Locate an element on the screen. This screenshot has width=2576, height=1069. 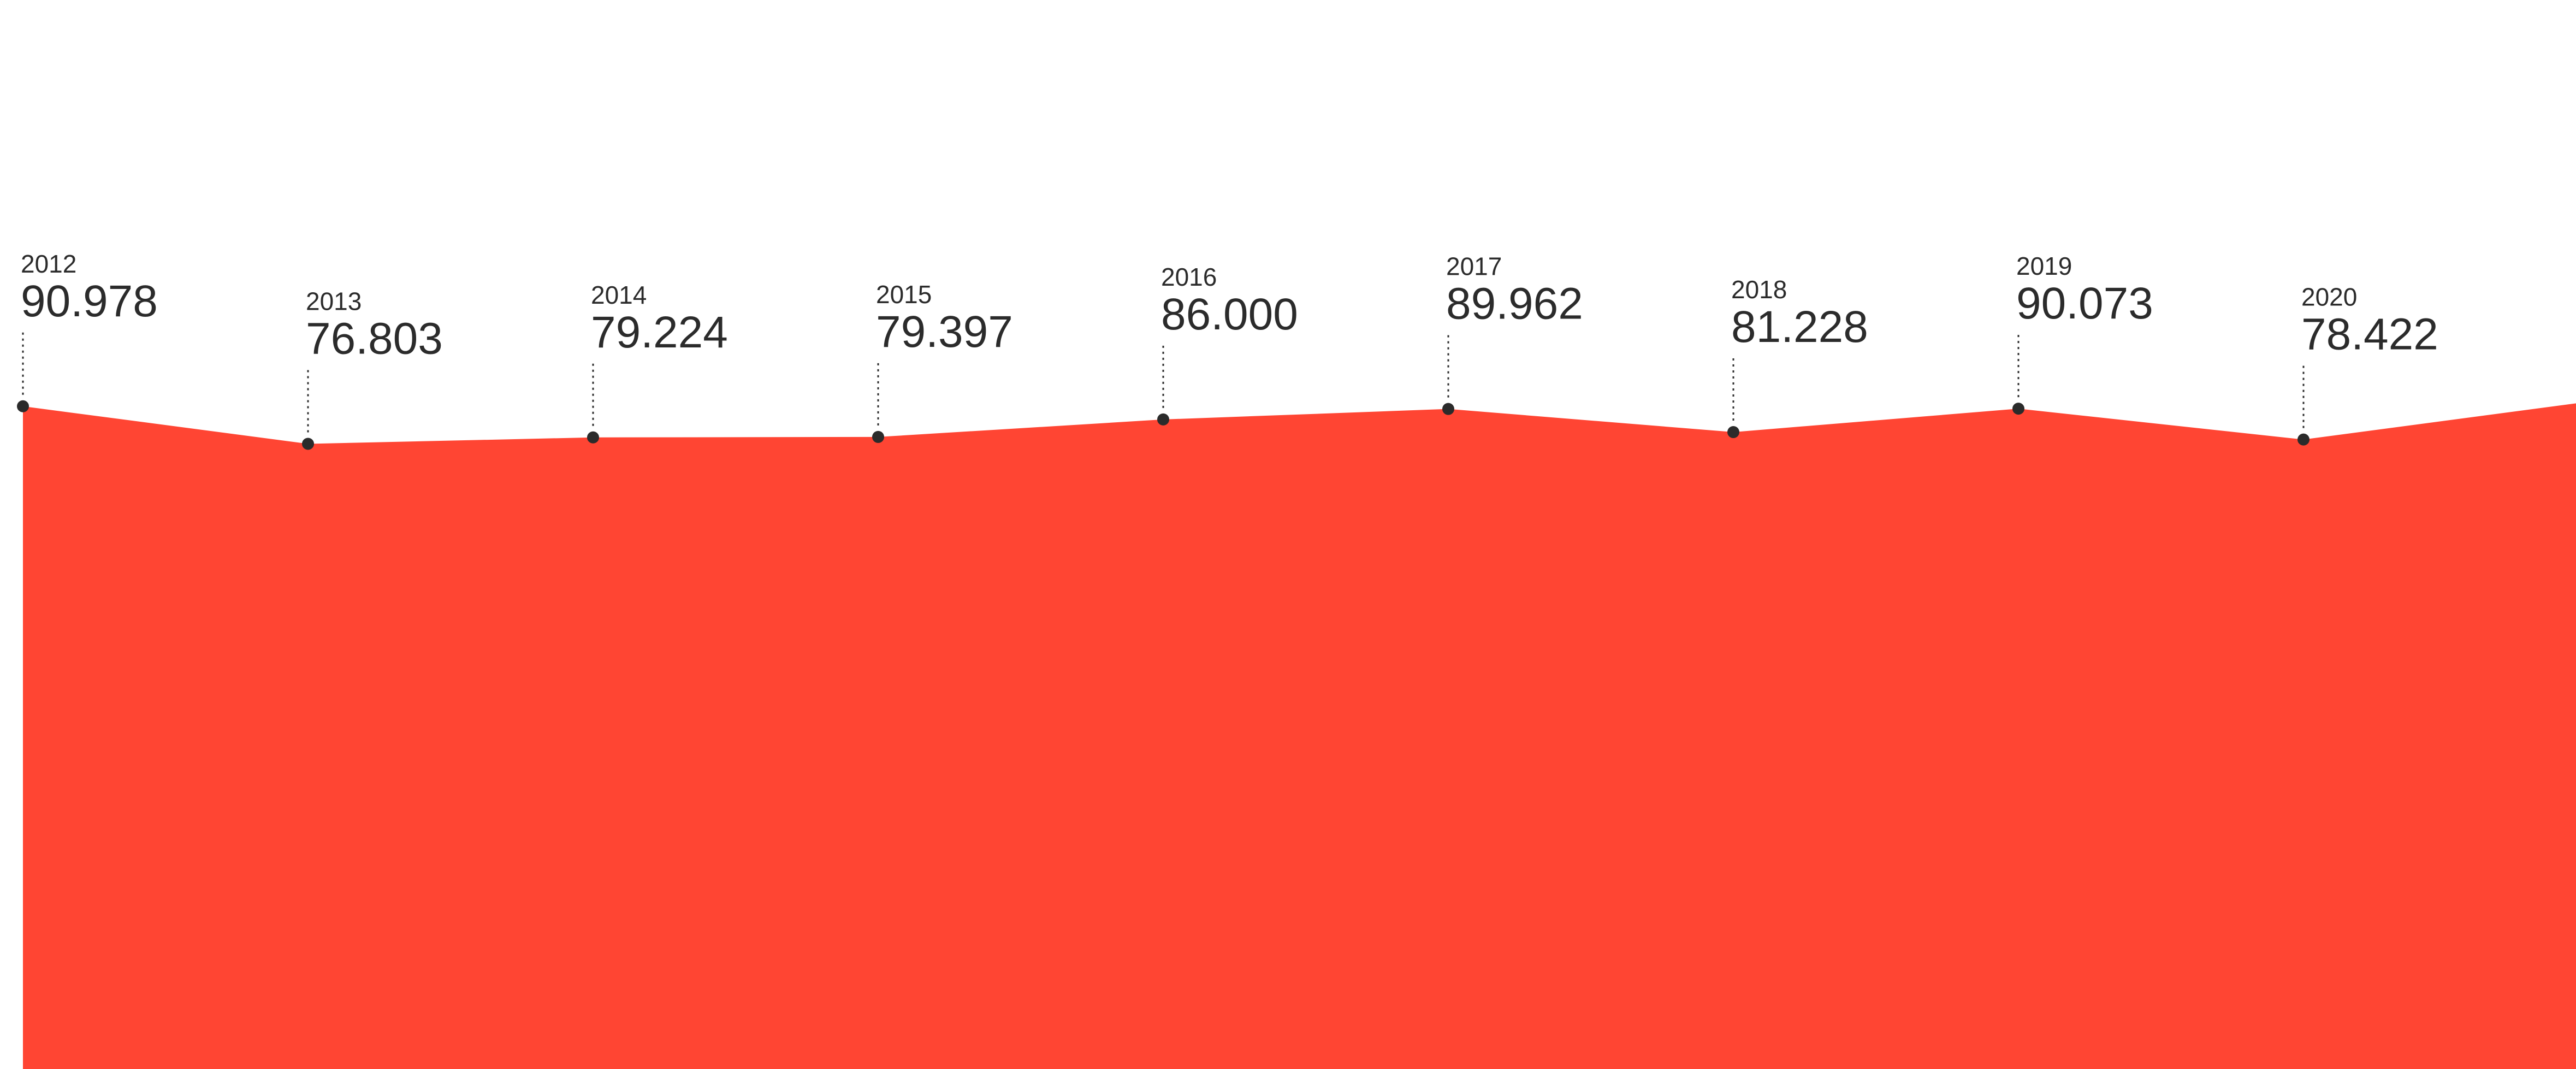
value-label: 81.228 is located at coordinates (1800, 327).